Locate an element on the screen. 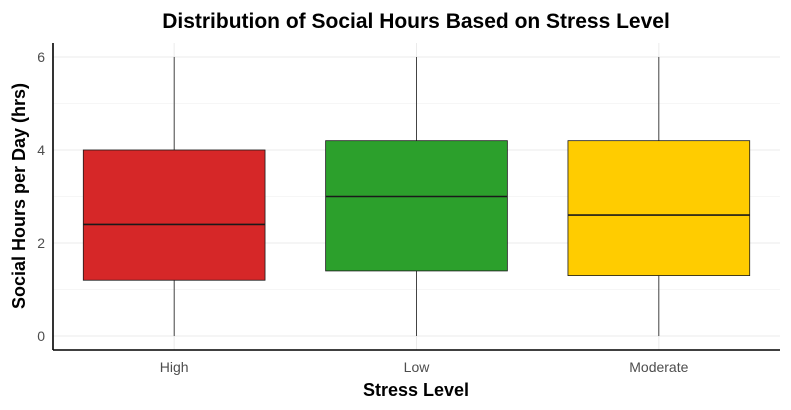  y-tick-label: 6 is located at coordinates (41, 57).